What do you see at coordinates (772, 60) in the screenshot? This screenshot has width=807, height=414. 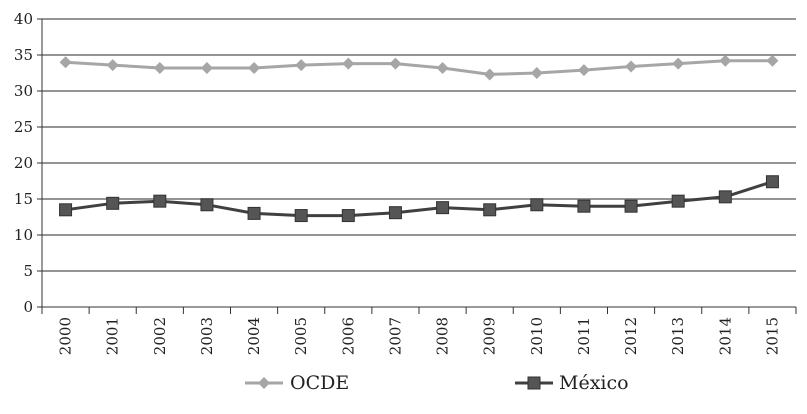 I see `point-ocde-2015` at bounding box center [772, 60].